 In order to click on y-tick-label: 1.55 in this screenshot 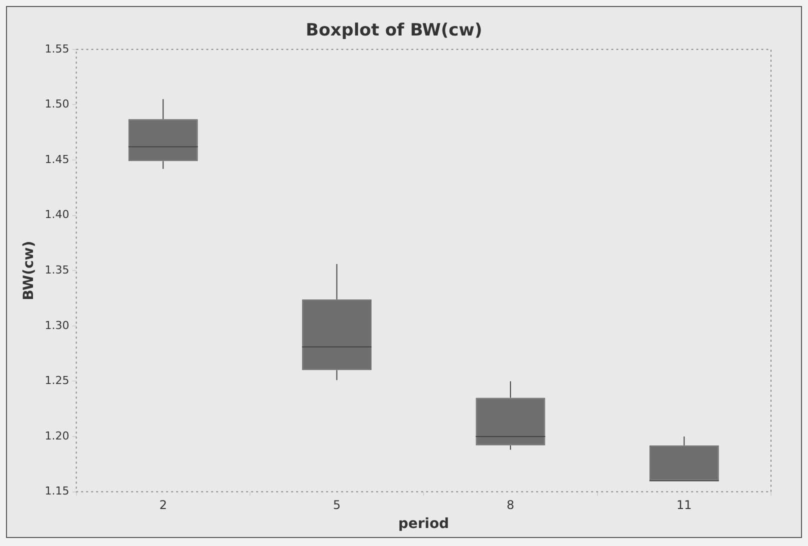, I will do `click(57, 49)`.